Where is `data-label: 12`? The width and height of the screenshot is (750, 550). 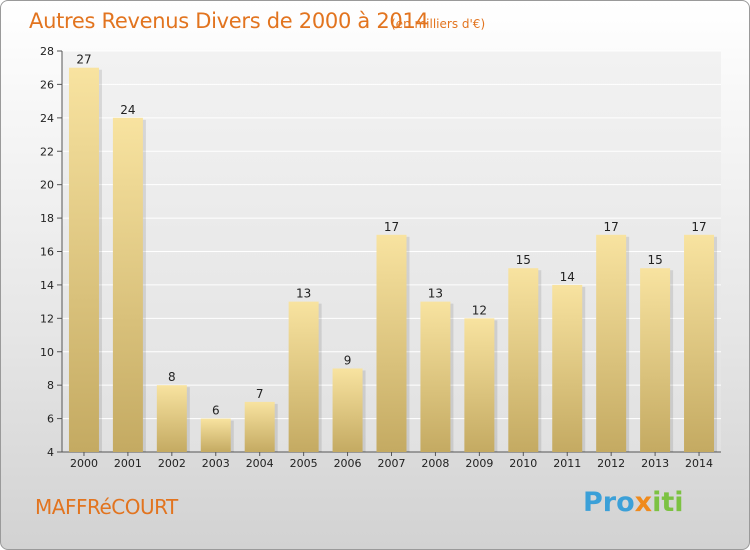 data-label: 12 is located at coordinates (479, 310).